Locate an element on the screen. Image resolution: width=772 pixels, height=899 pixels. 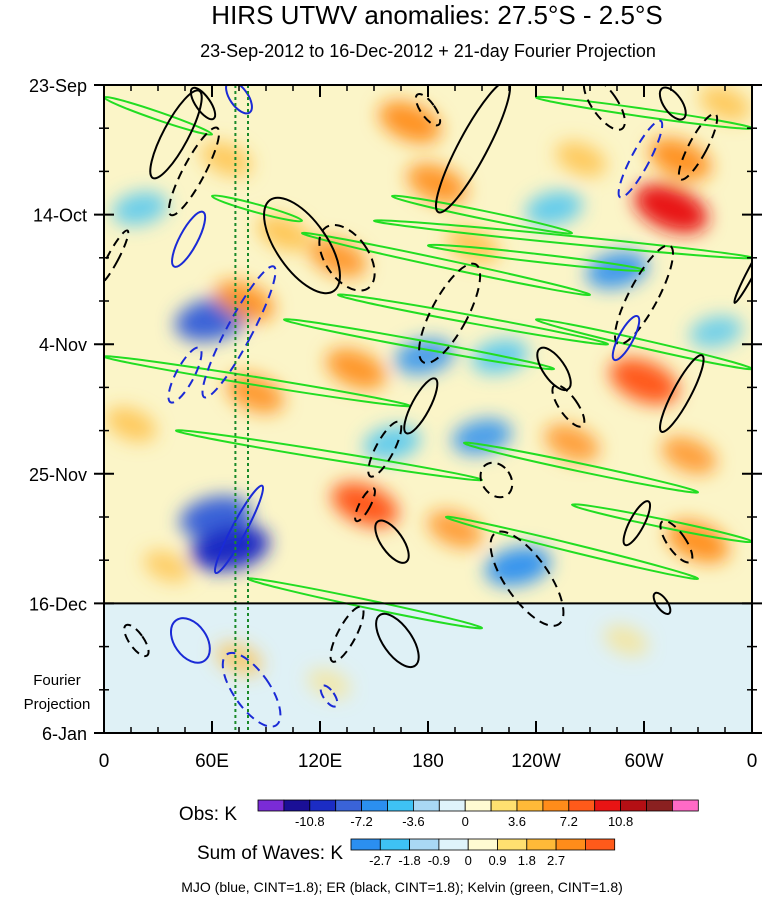
obs-colorbar-label: Obs: K is located at coordinates (208, 814).